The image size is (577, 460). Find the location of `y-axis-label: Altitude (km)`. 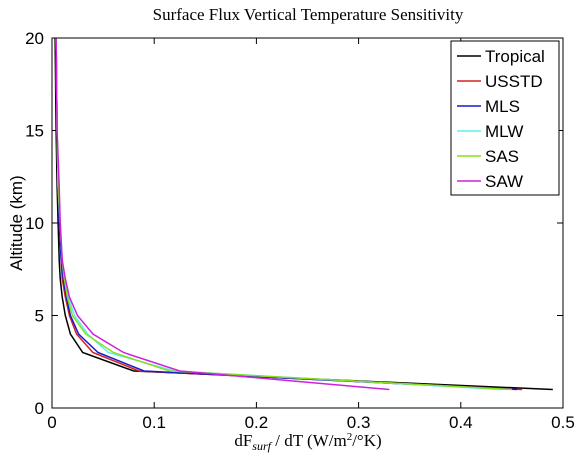

y-axis-label: Altitude (km) is located at coordinates (16, 222).